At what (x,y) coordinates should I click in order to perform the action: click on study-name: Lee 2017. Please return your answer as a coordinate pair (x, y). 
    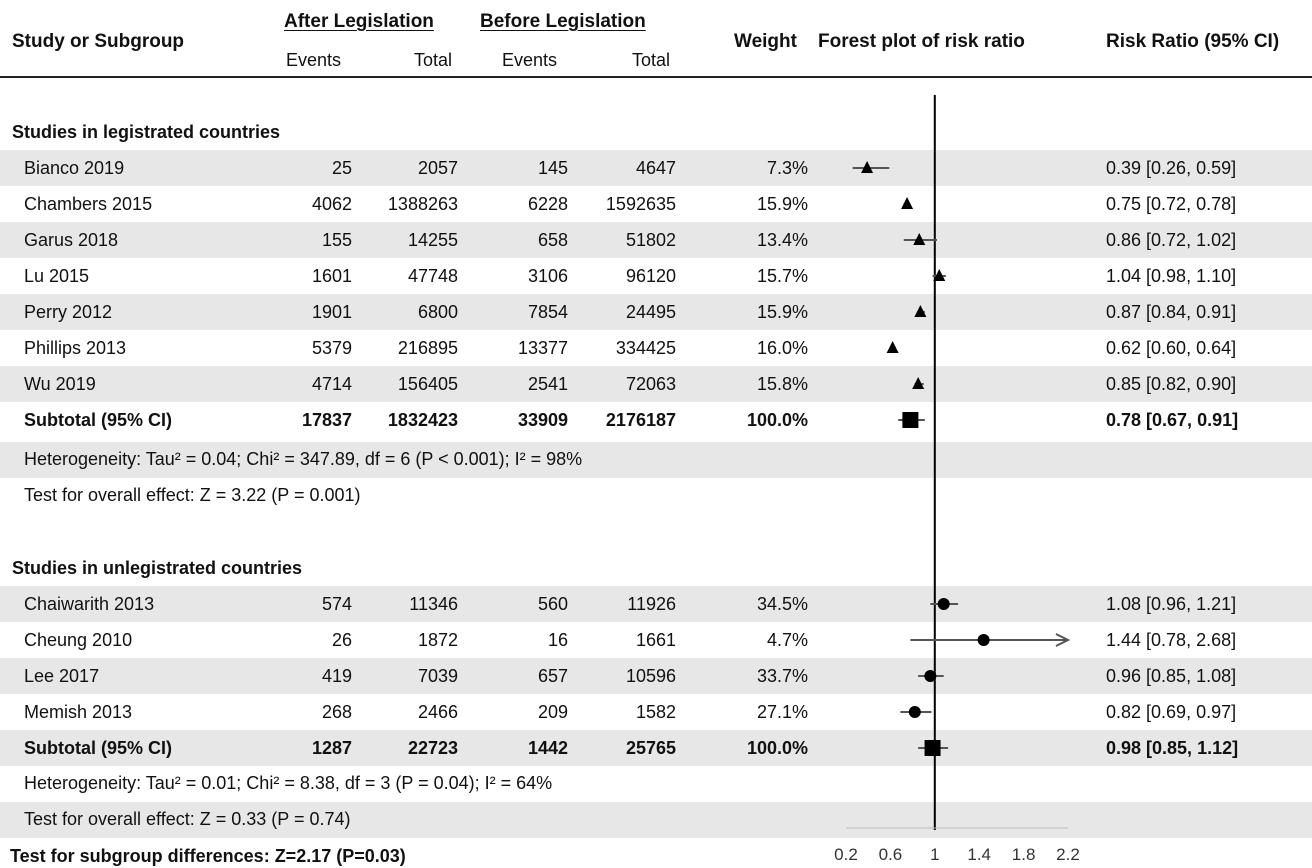
    Looking at the image, I should click on (62, 676).